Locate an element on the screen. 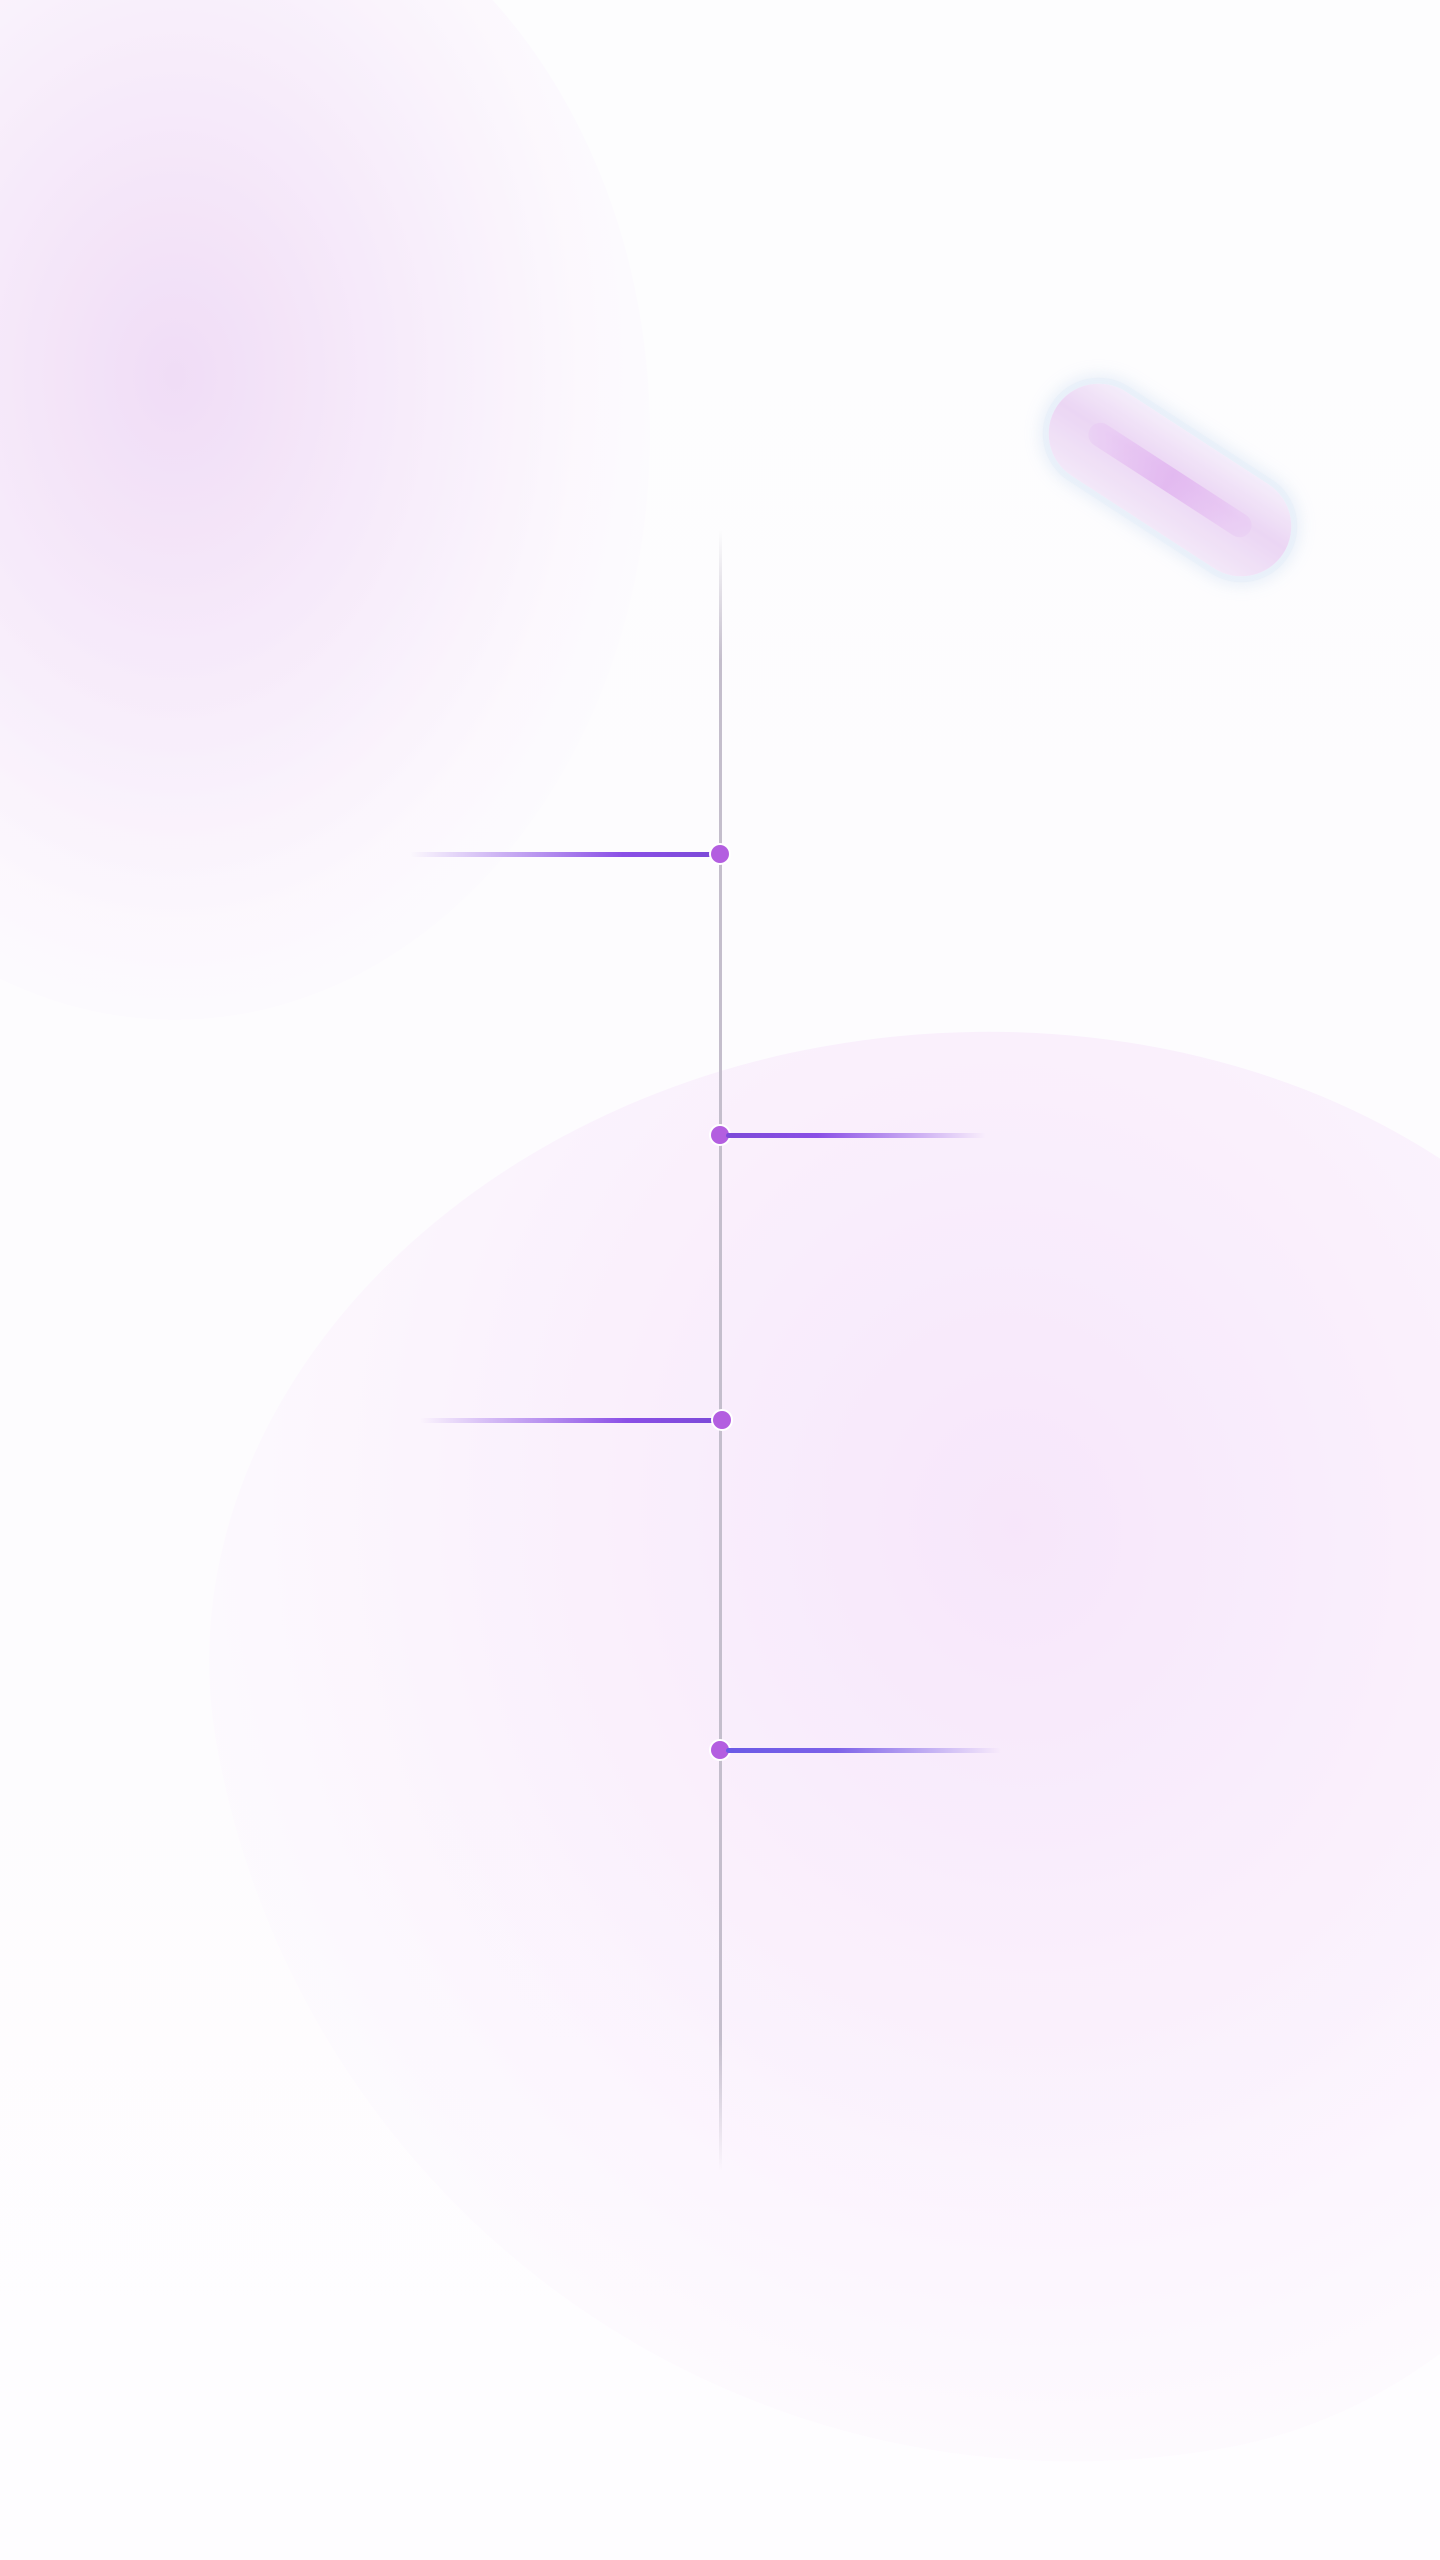 The height and width of the screenshot is (2560, 1440). timeline-axis is located at coordinates (720, 1350).